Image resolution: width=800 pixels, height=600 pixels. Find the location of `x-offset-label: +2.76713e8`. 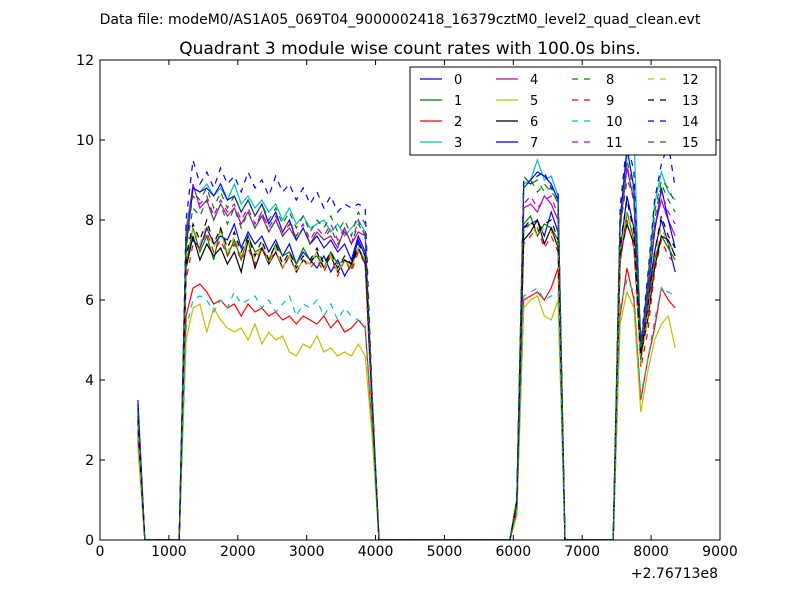

x-offset-label: +2.76713e8 is located at coordinates (674, 574).